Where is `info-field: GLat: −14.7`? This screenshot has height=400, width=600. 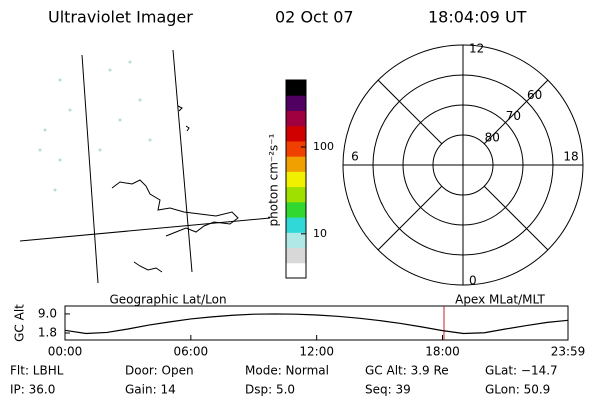
info-field: GLat: −14.7 is located at coordinates (521, 371).